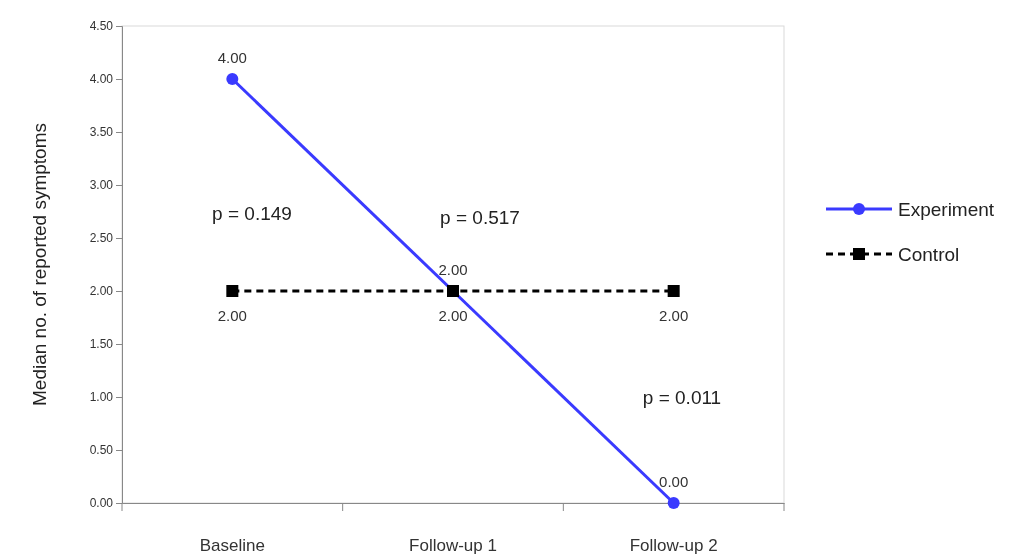 This screenshot has width=1022, height=557. I want to click on y-tick-label: 3.00, so click(101, 185).